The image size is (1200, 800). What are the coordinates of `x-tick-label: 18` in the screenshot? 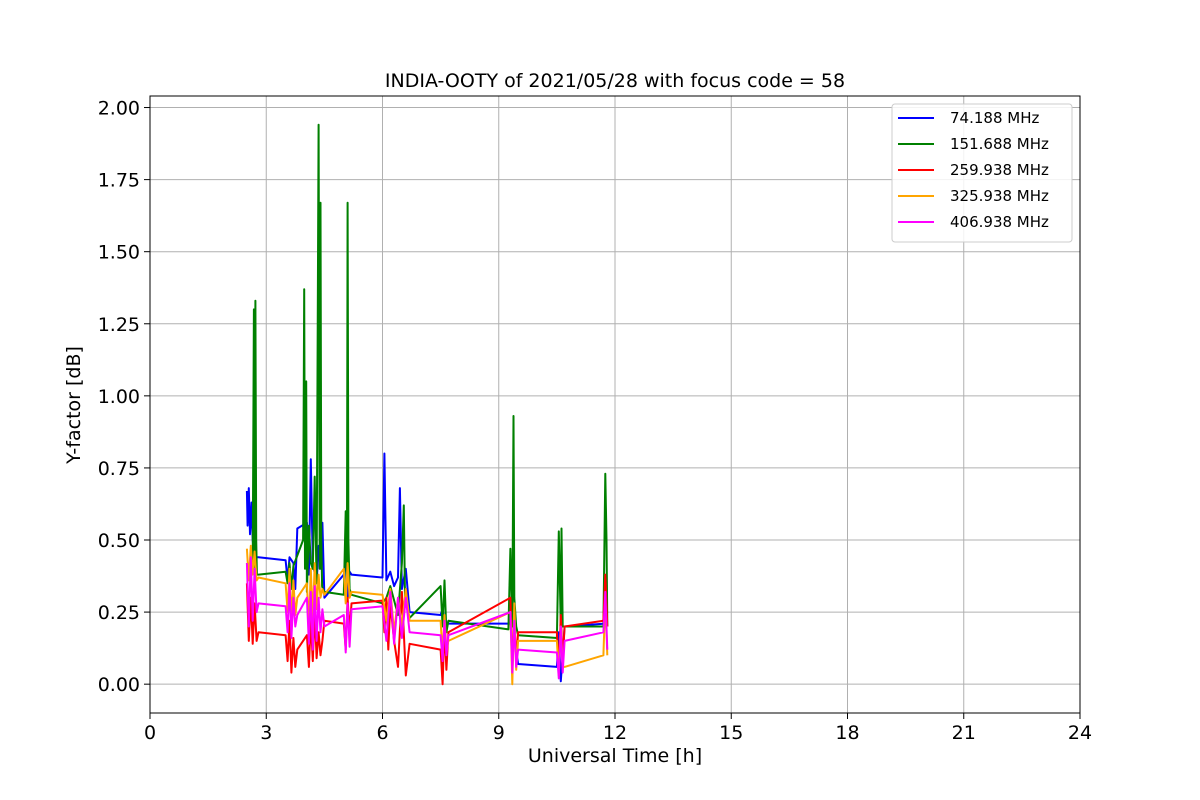 It's located at (847, 733).